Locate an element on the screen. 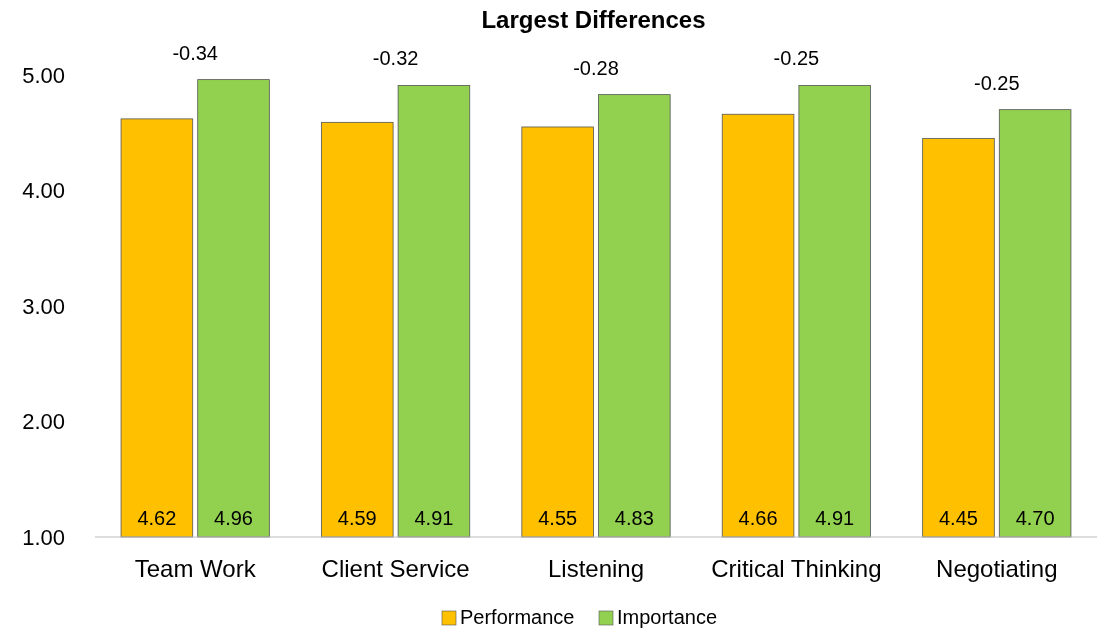  data-label: 4.96 is located at coordinates (233, 518).